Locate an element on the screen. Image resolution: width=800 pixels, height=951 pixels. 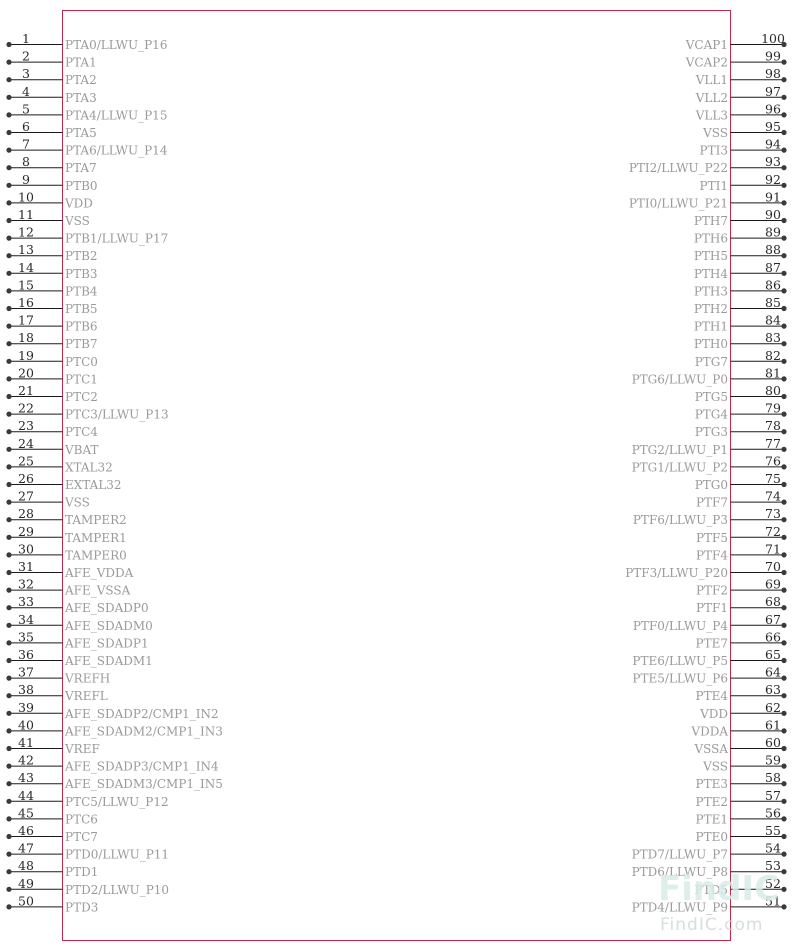
pin-number: 100 is located at coordinates (773, 38).